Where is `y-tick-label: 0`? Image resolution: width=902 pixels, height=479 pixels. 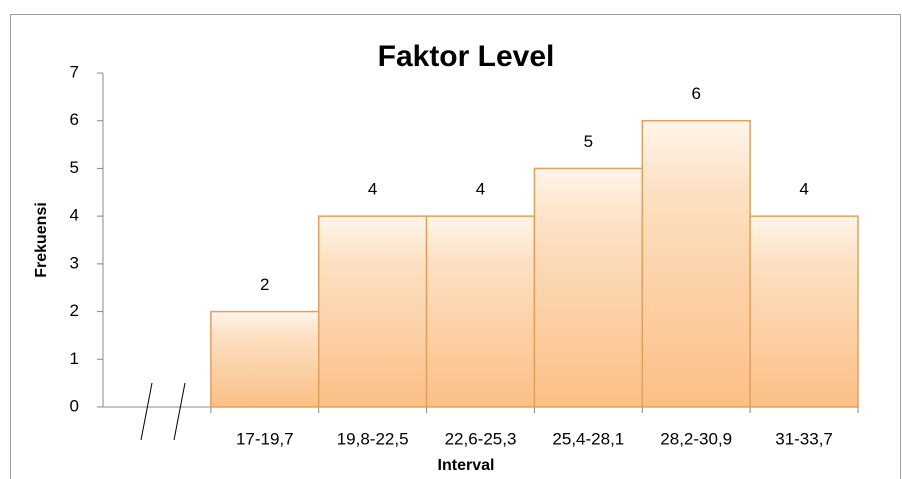
y-tick-label: 0 is located at coordinates (74, 405).